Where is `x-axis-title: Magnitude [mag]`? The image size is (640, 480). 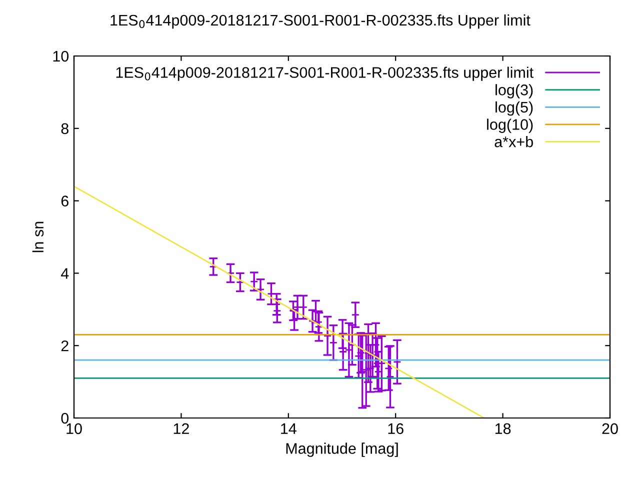
x-axis-title: Magnitude [mag] is located at coordinates (342, 449).